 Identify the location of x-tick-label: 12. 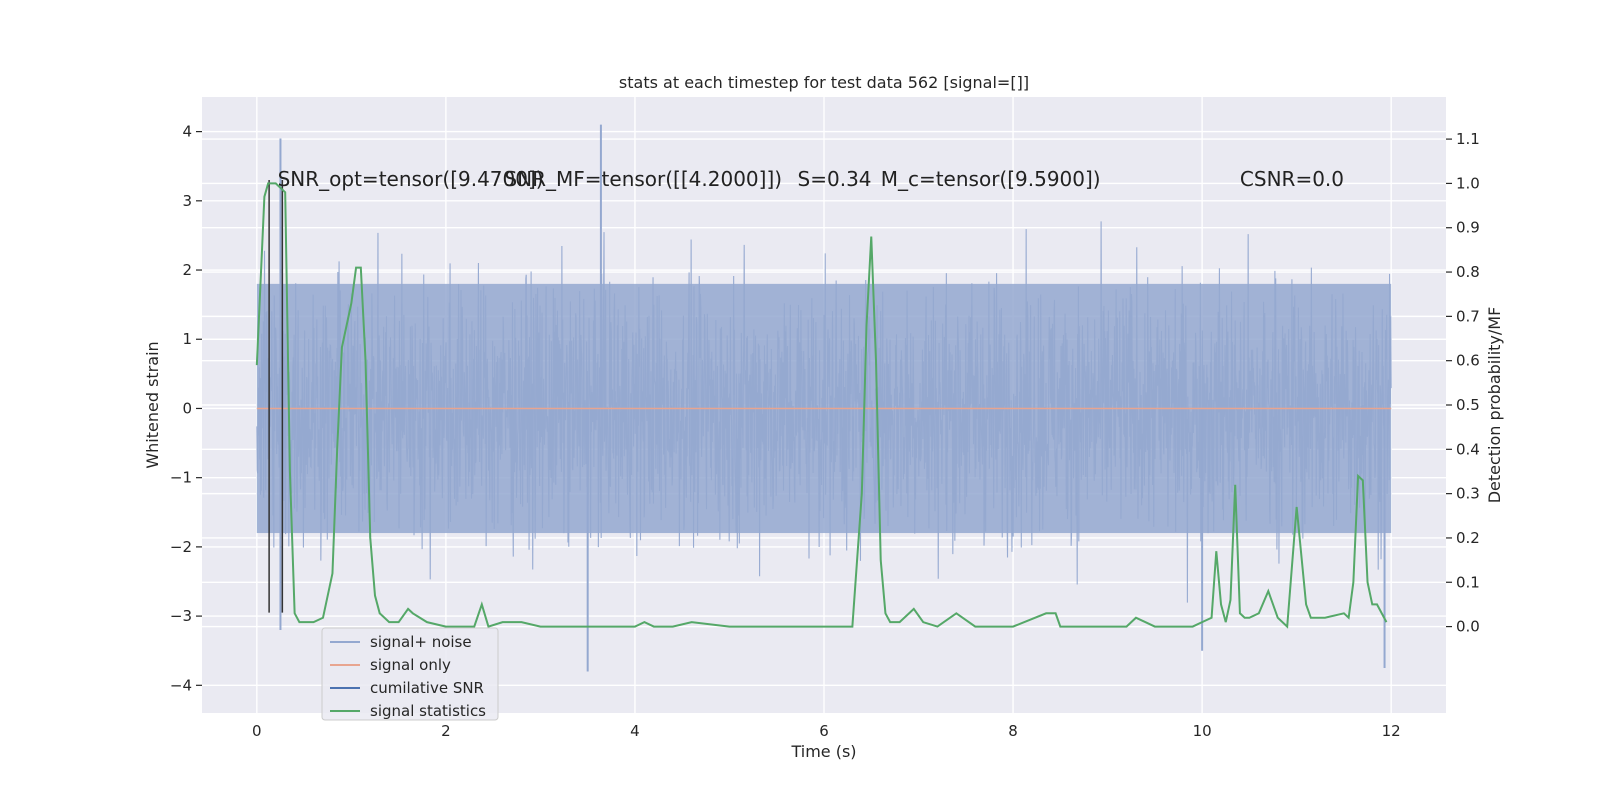
(1391, 731).